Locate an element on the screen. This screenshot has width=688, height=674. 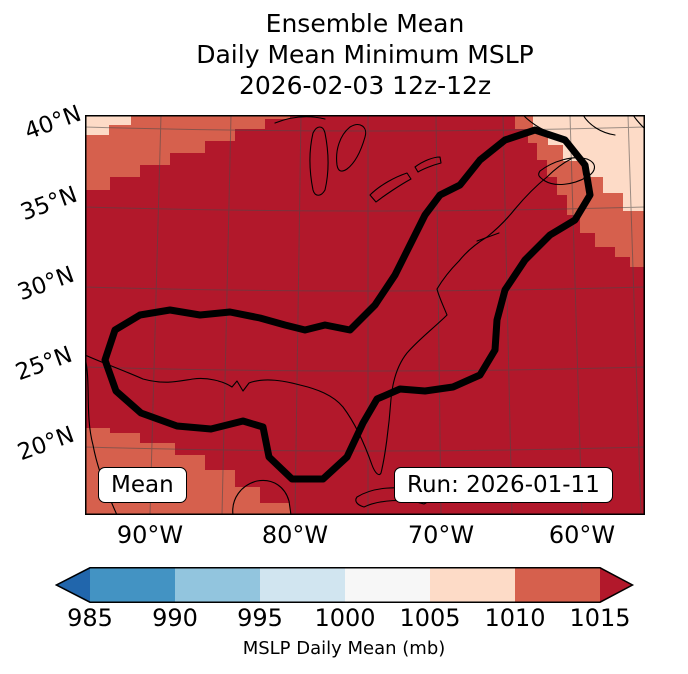
lat-label-30n: 30°N is located at coordinates (46, 284).